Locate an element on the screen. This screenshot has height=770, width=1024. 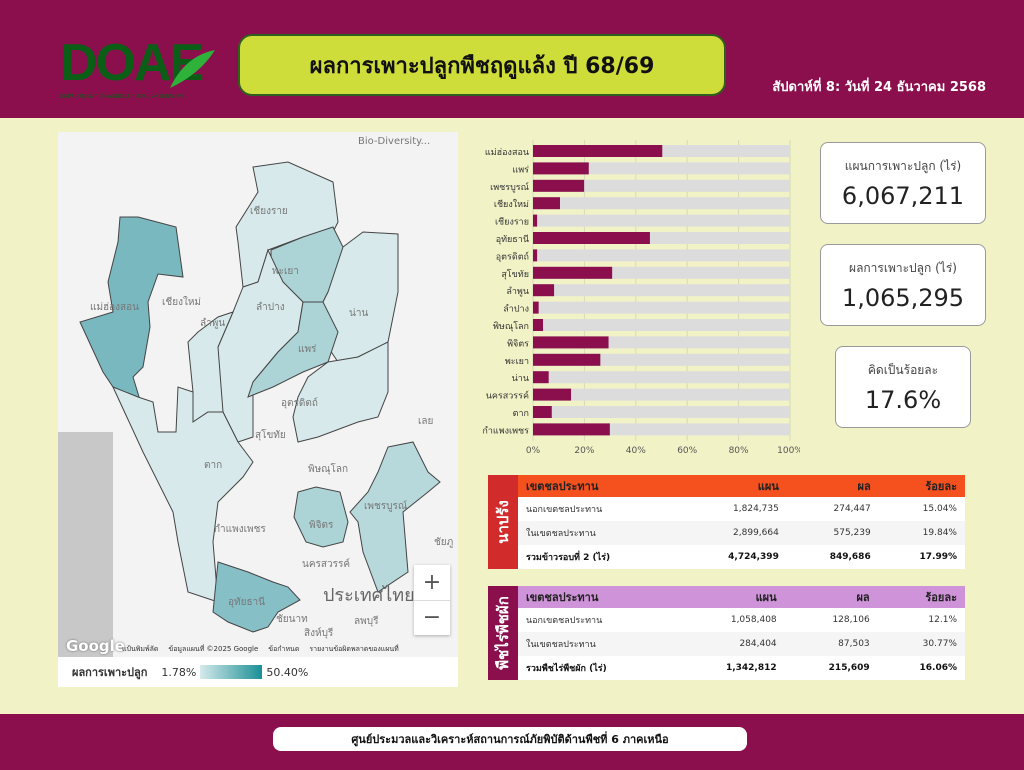
kpi-result: ผลการเพาะปลูก (ไร่) 1,065,295 is located at coordinates (903, 285).